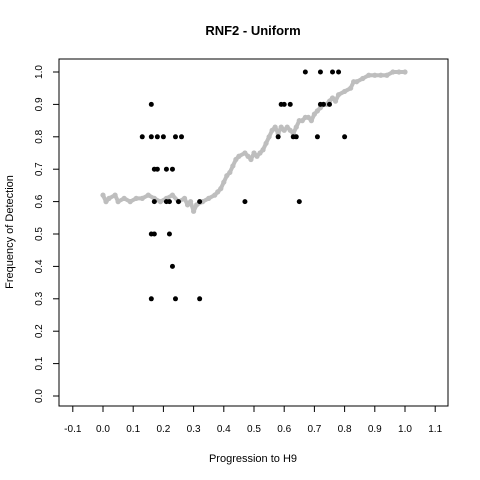  Describe the element at coordinates (253, 459) in the screenshot. I see `x-axis-title: Progression to H9` at that location.